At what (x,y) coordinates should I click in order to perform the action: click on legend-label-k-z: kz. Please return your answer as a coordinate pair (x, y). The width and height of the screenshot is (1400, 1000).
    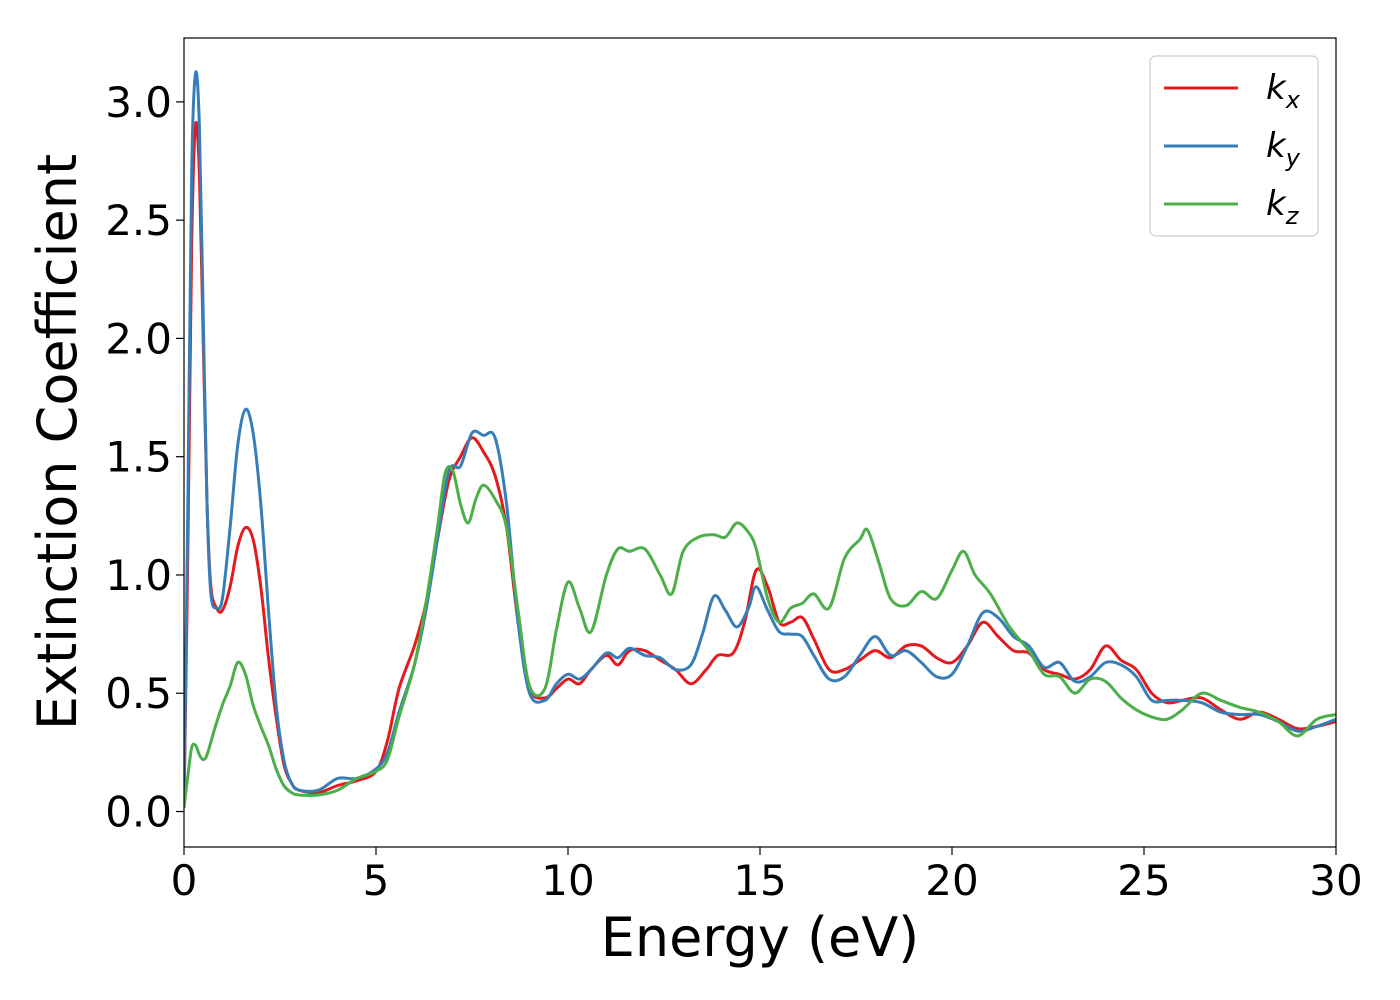
    Looking at the image, I should click on (1283, 207).